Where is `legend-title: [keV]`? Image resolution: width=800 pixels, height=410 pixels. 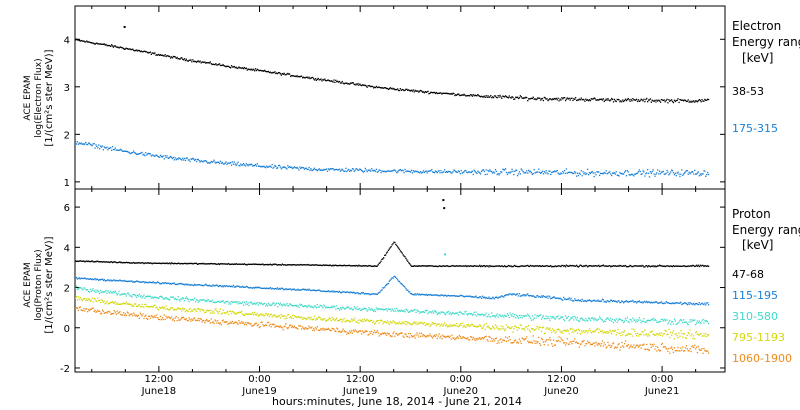
legend-title: [keV] is located at coordinates (757, 58).